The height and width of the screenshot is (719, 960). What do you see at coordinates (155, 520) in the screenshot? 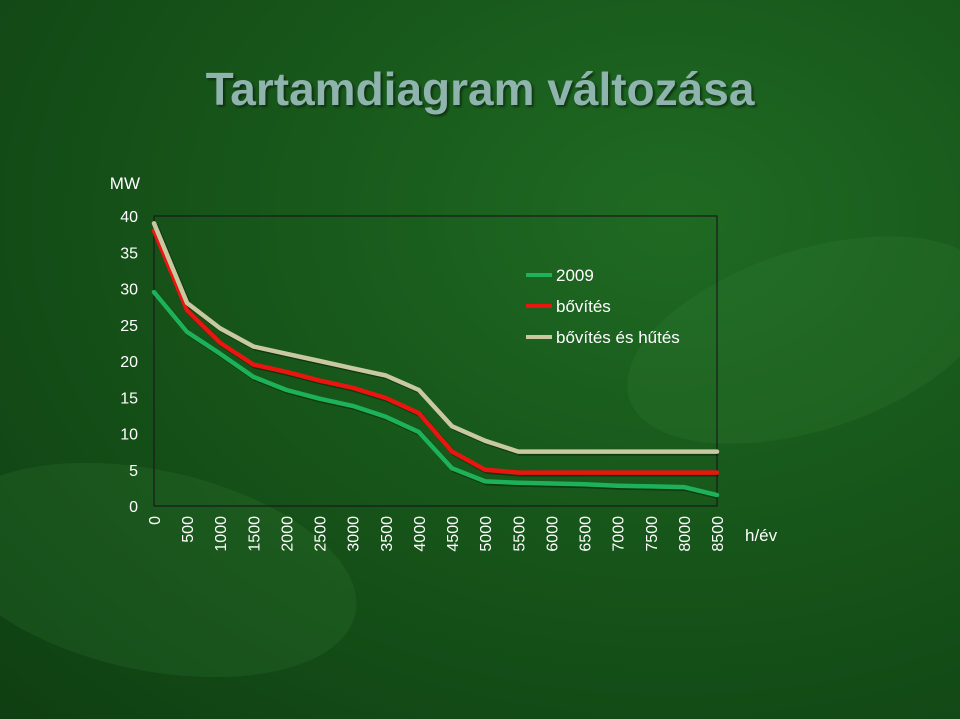
I see `x-tick-label: 0` at bounding box center [155, 520].